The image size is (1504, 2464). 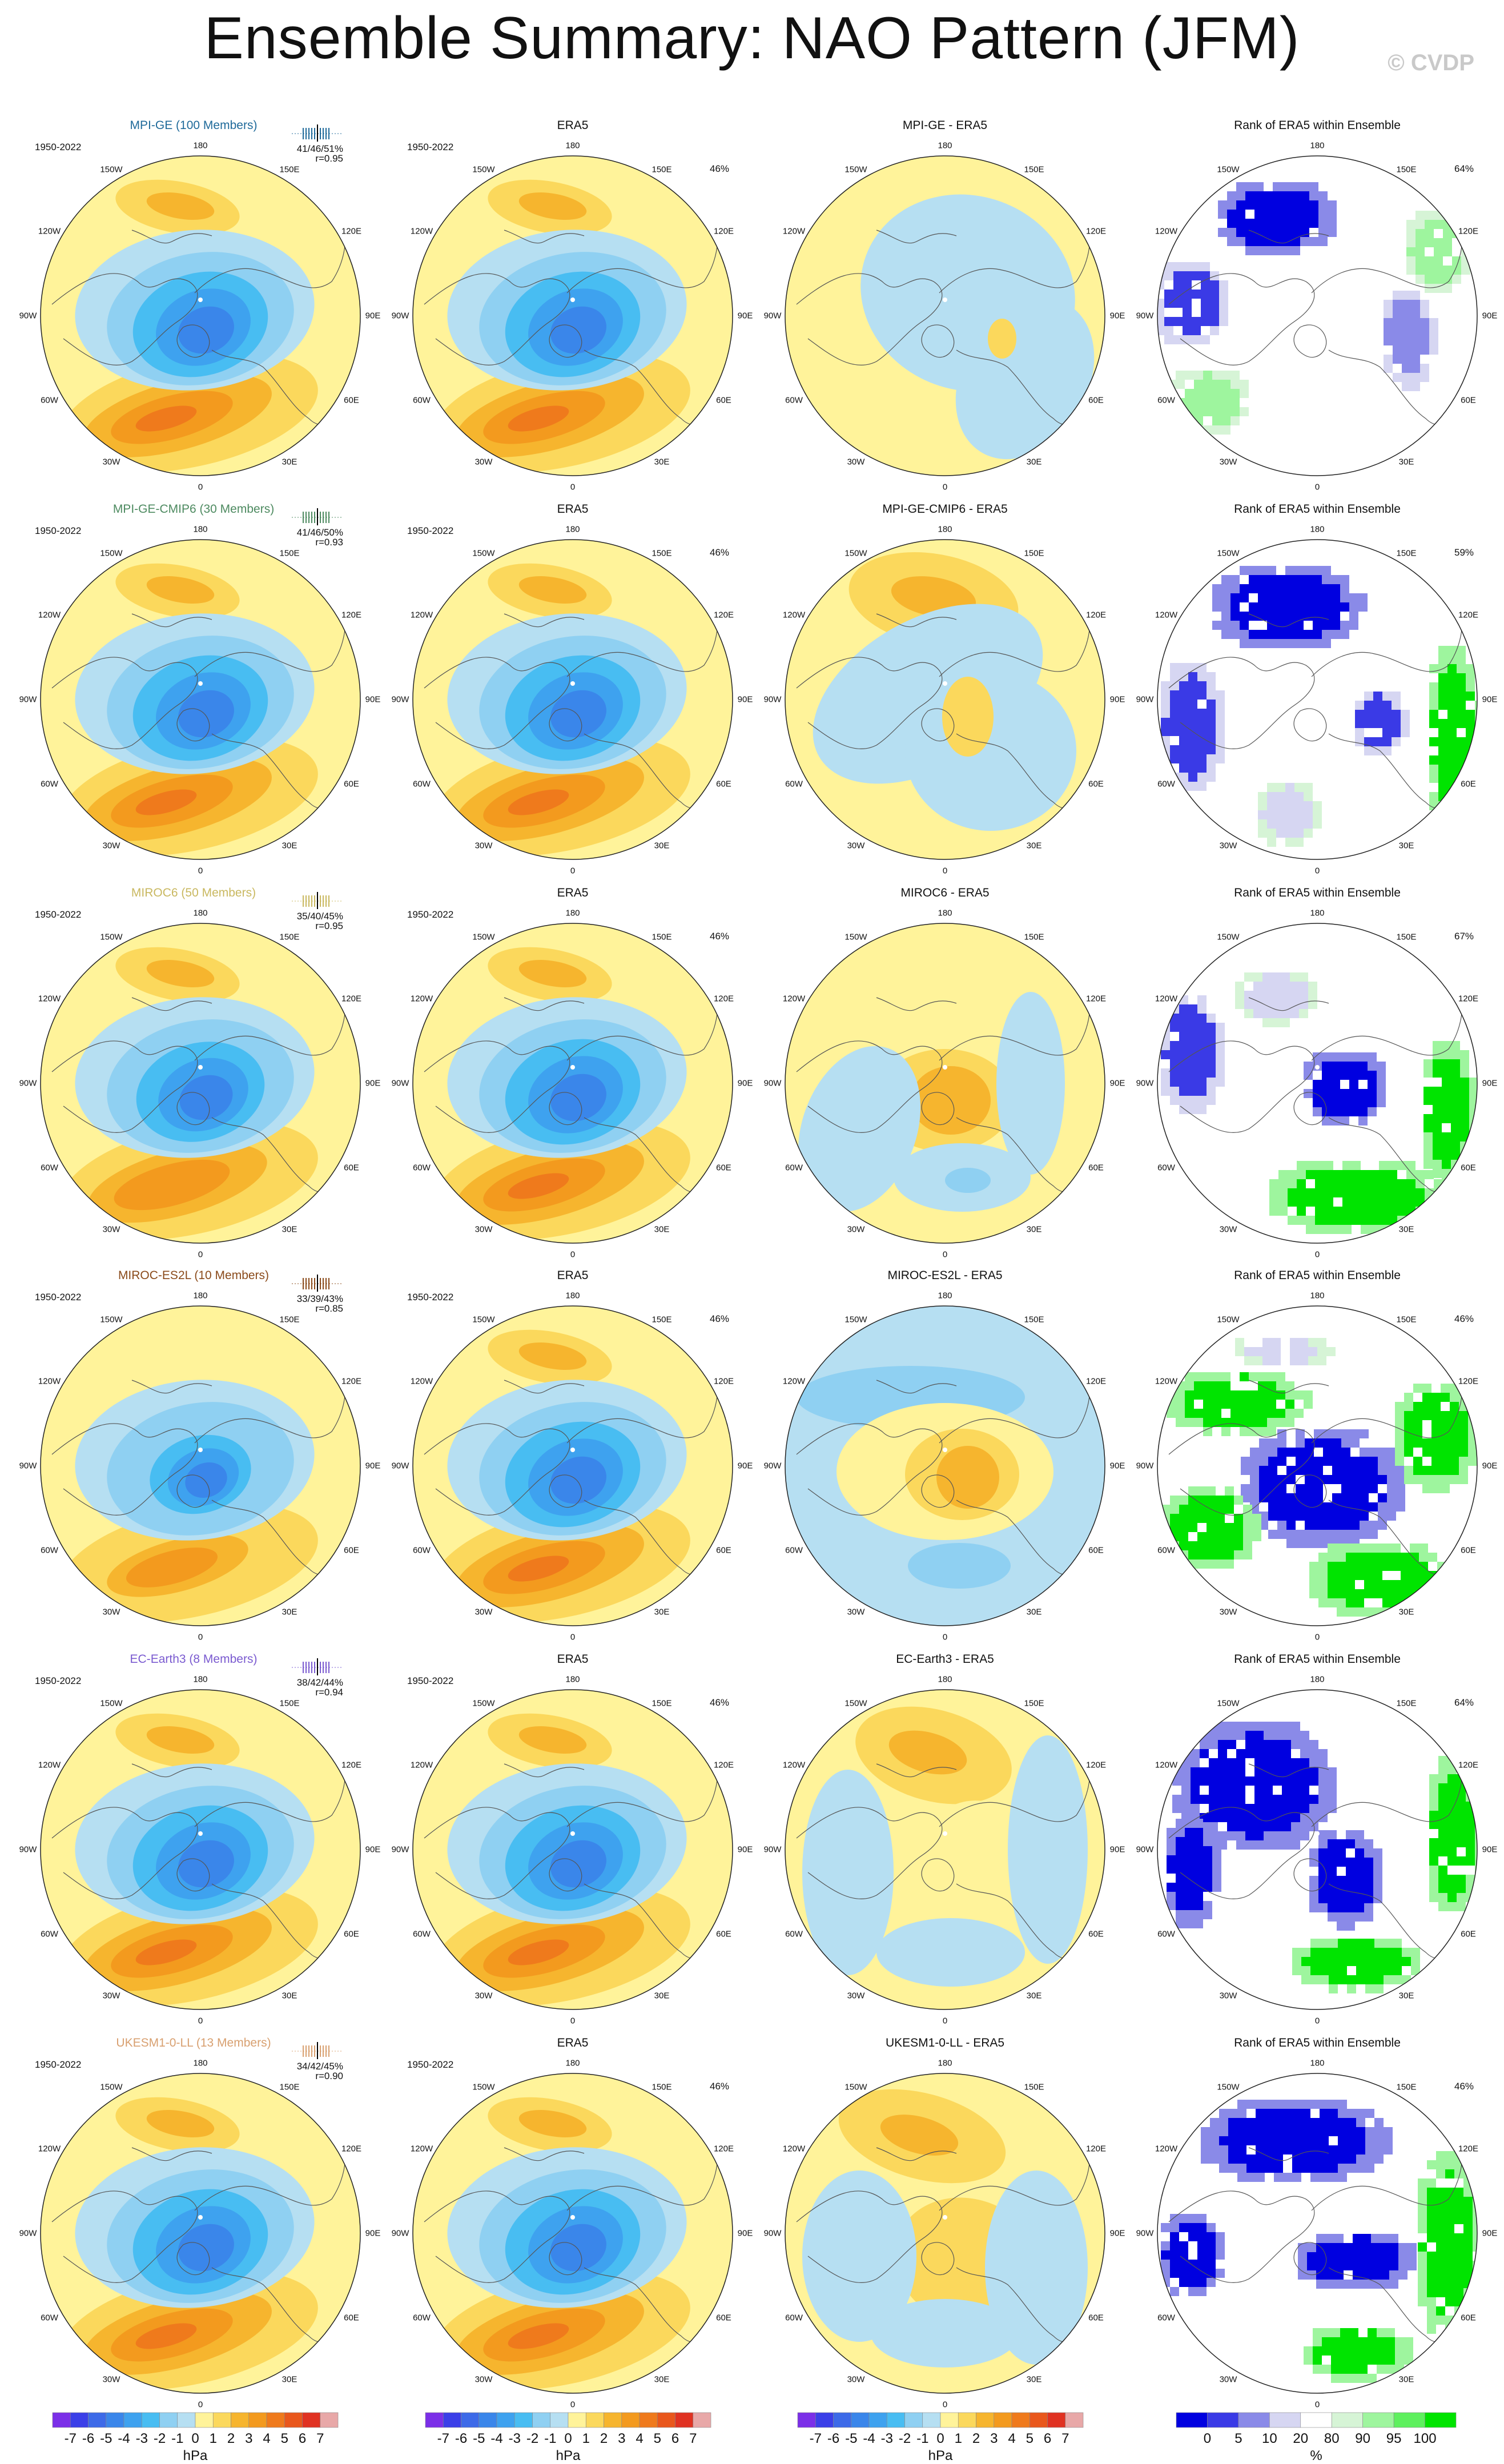 What do you see at coordinates (319, 148) in the screenshot?
I see `stats-percentiles: 41/46/51%` at bounding box center [319, 148].